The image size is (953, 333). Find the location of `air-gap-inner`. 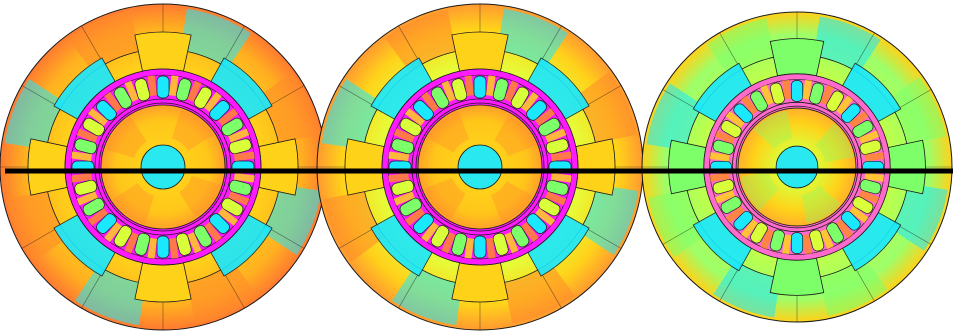

air-gap-inner is located at coordinates (480, 167).